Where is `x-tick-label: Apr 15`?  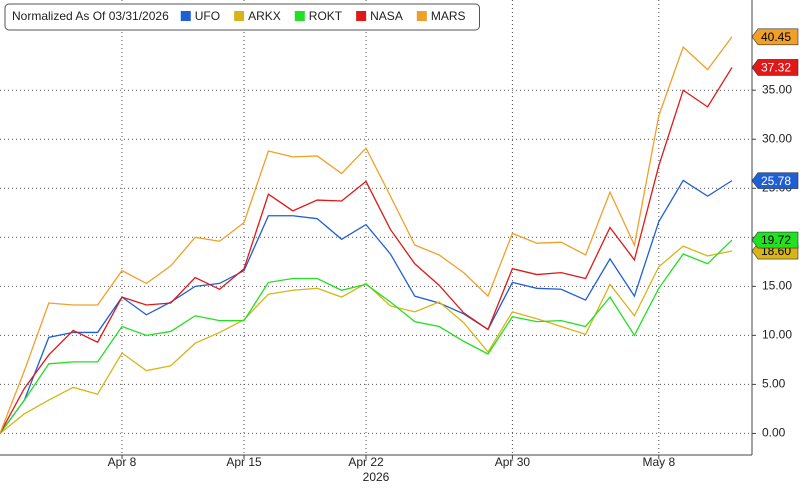
x-tick-label: Apr 15 is located at coordinates (244, 462).